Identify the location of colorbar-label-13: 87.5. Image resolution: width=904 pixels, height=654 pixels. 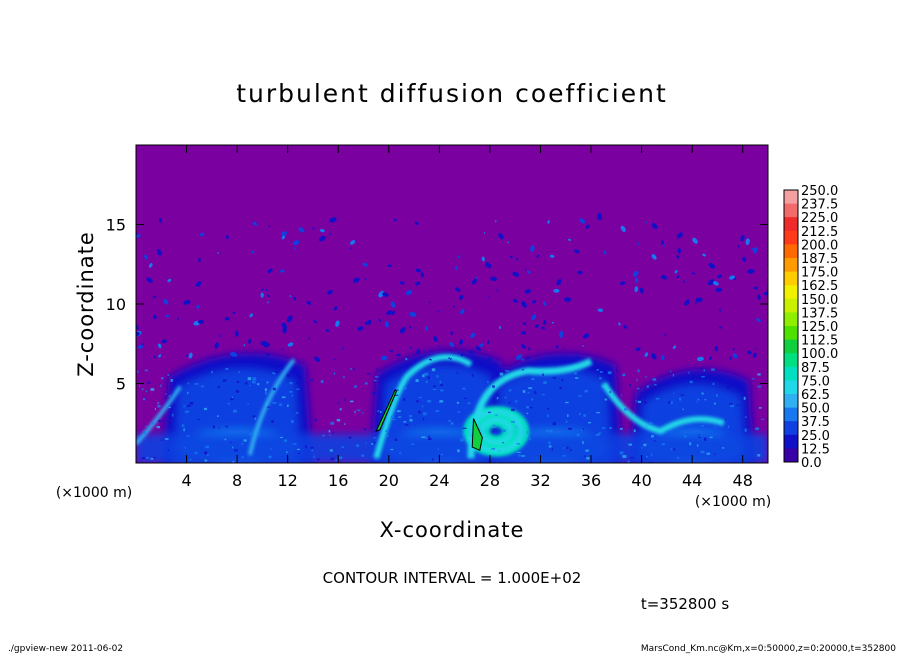
(815, 368).